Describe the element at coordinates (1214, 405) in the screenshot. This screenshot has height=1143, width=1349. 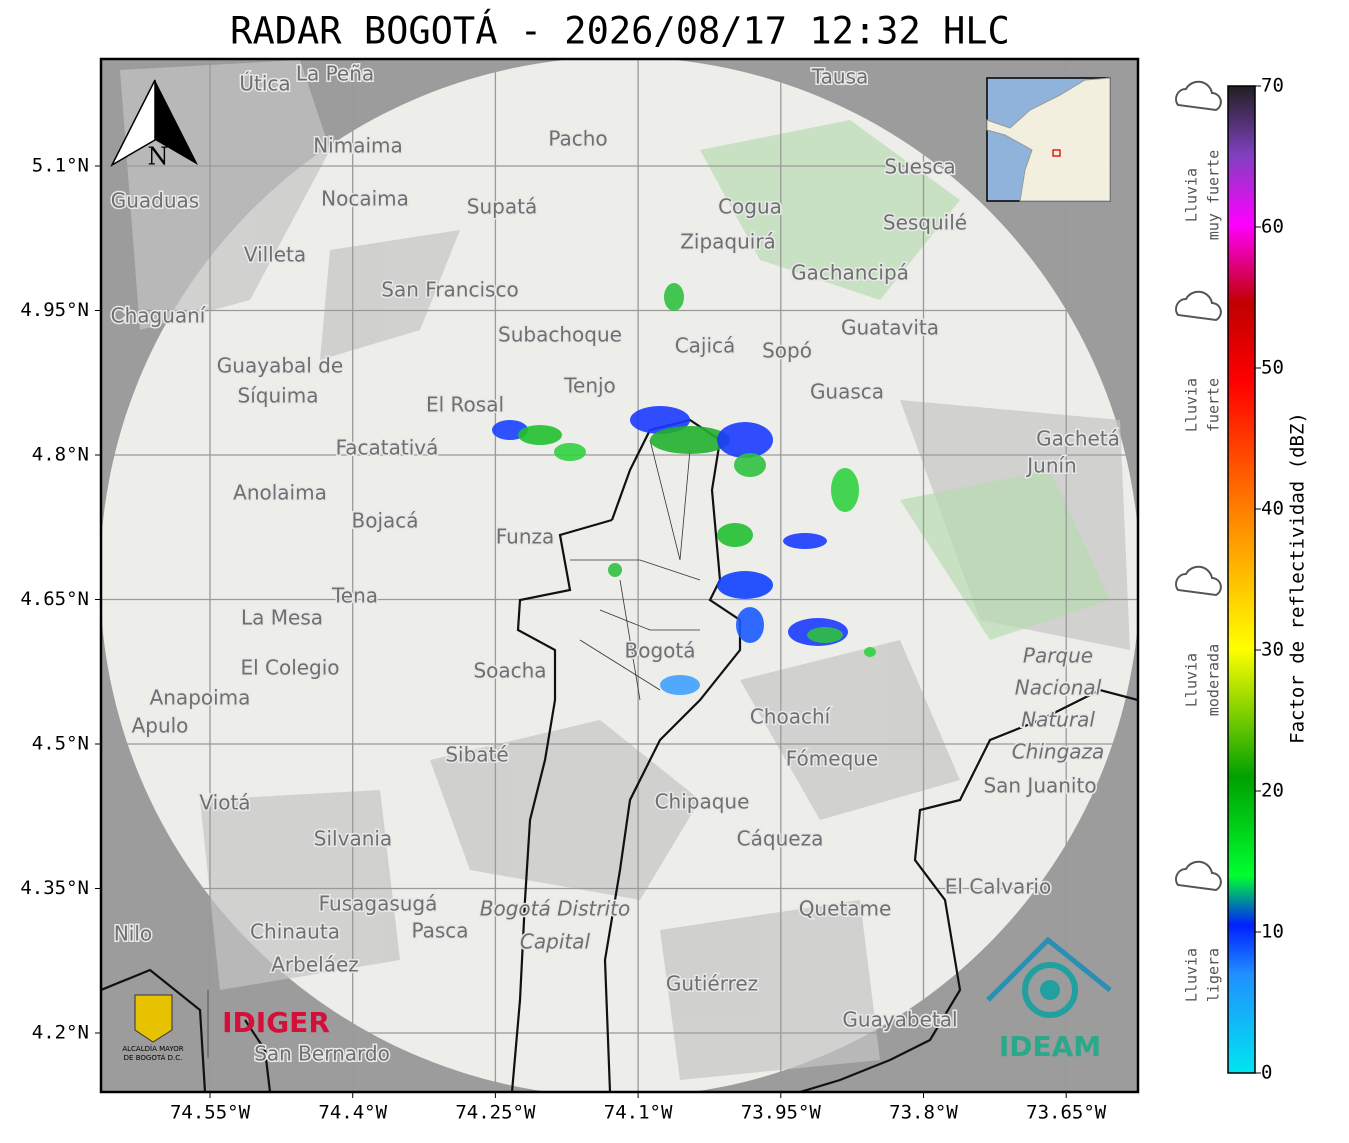
I see `rain-level-label: fuerte` at that location.